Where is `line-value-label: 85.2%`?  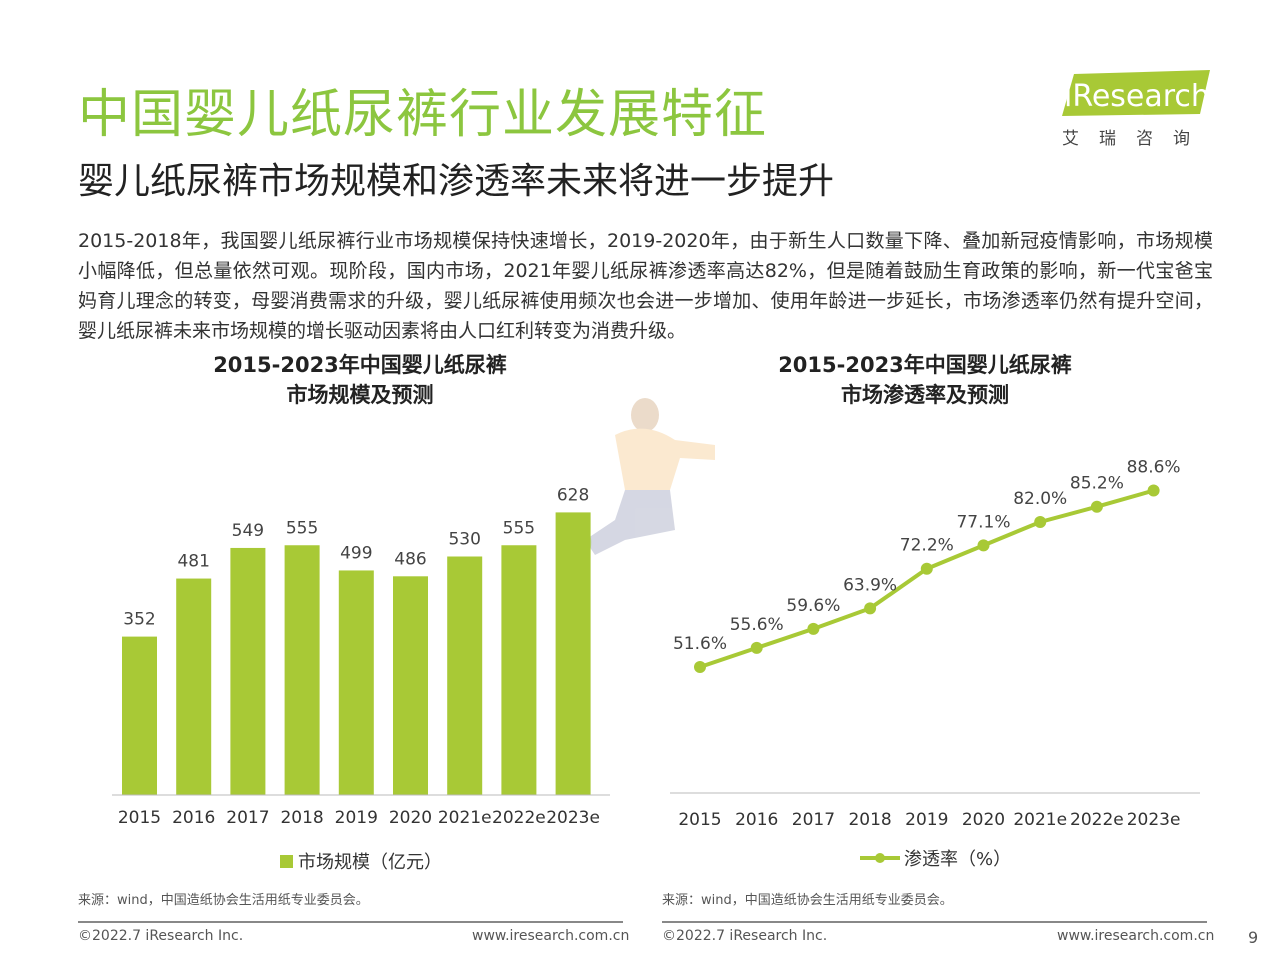 line-value-label: 85.2% is located at coordinates (1097, 484).